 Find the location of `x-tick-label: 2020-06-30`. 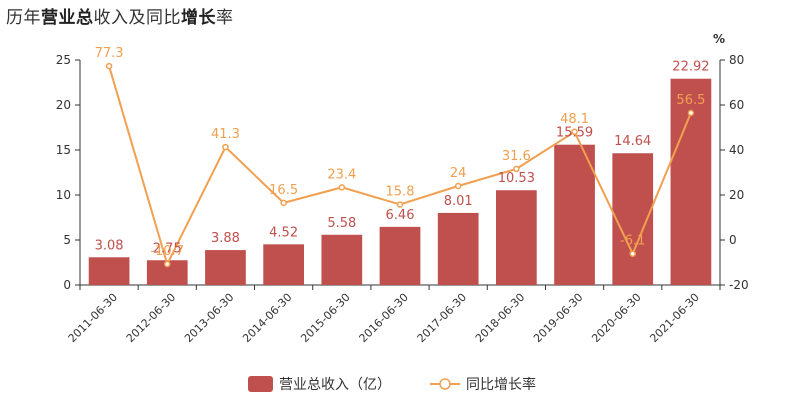

x-tick-label: 2020-06-30 is located at coordinates (616, 318).